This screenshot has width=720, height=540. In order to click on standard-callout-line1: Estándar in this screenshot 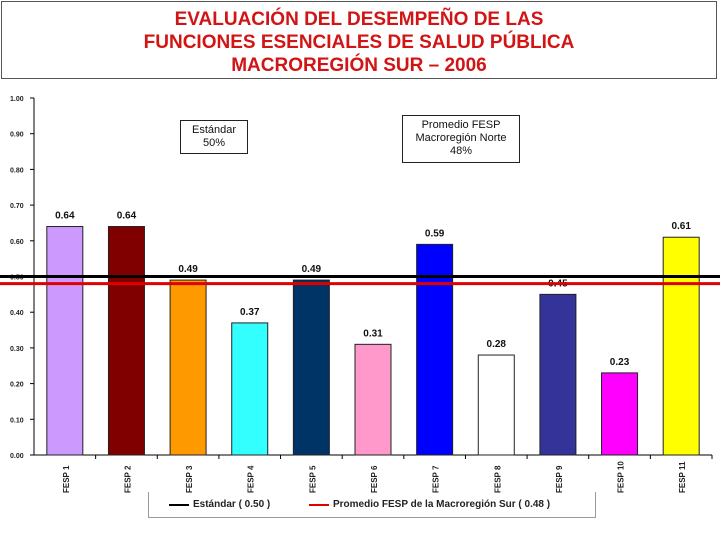, I will do `click(214, 130)`.